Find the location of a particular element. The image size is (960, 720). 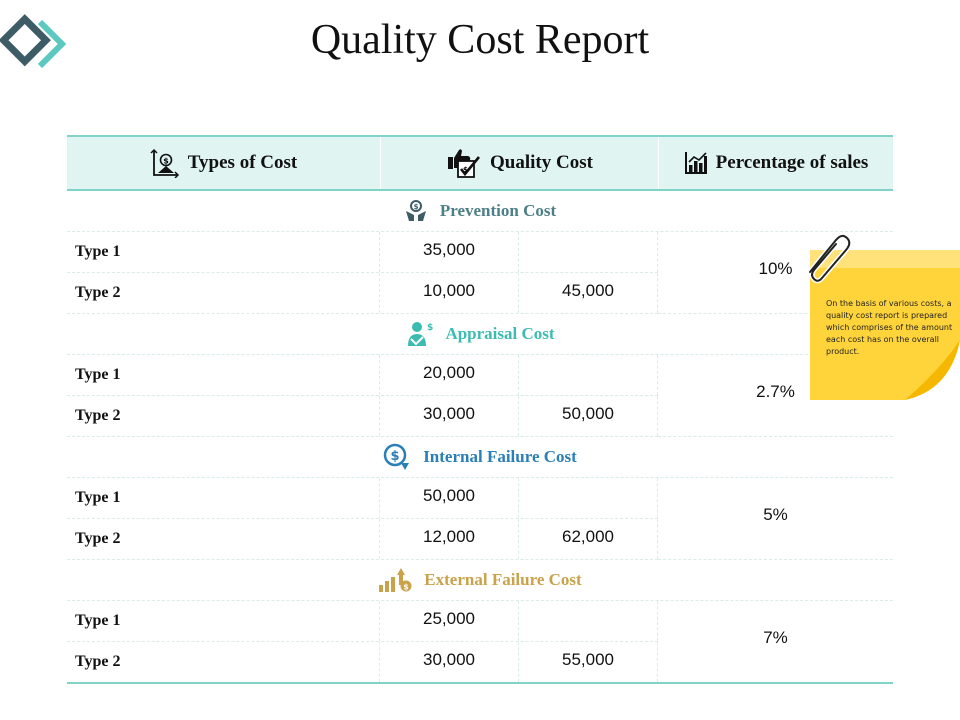

table-row: Type 1 20,000 is located at coordinates (362, 375).